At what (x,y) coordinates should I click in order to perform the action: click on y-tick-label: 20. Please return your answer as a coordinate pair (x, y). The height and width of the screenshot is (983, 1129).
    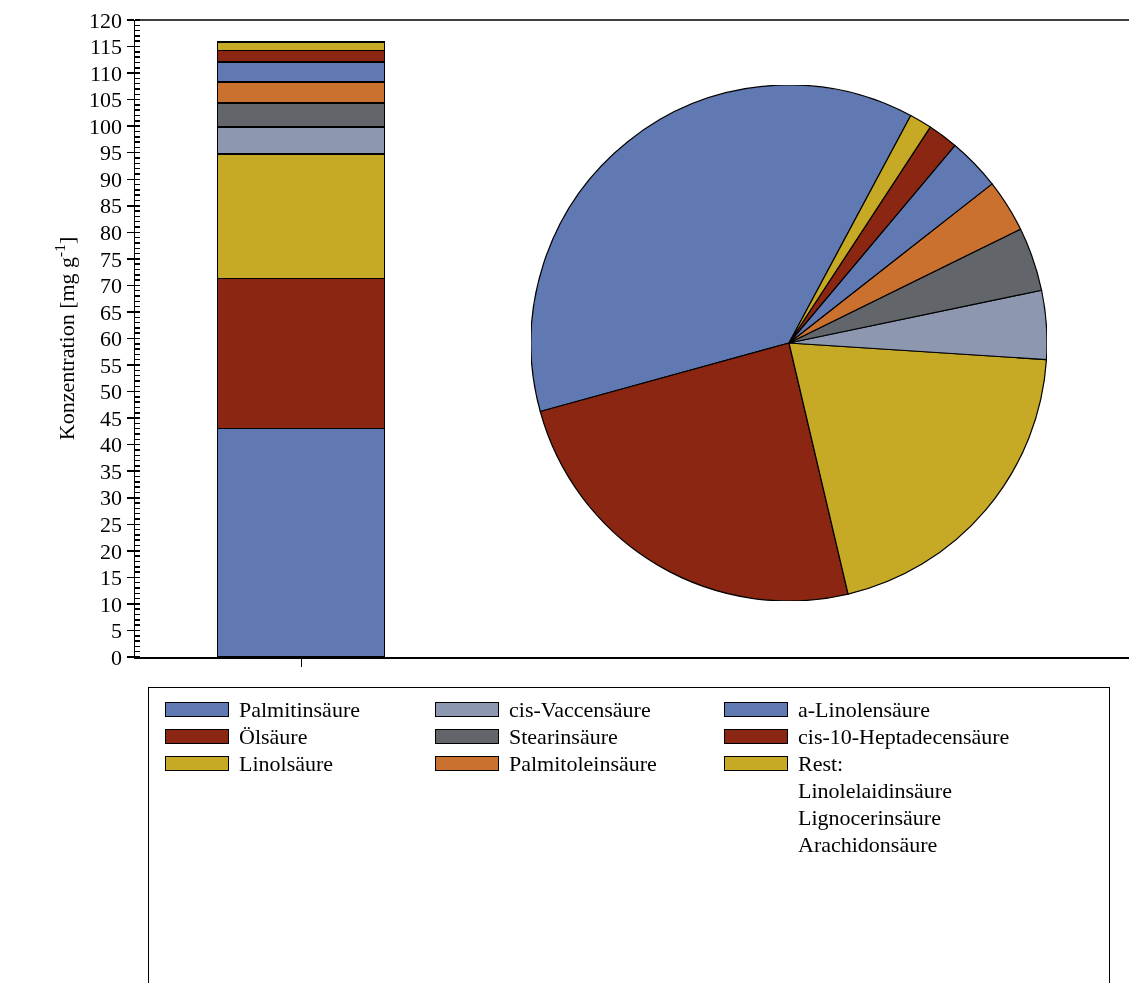
    Looking at the image, I should click on (111, 551).